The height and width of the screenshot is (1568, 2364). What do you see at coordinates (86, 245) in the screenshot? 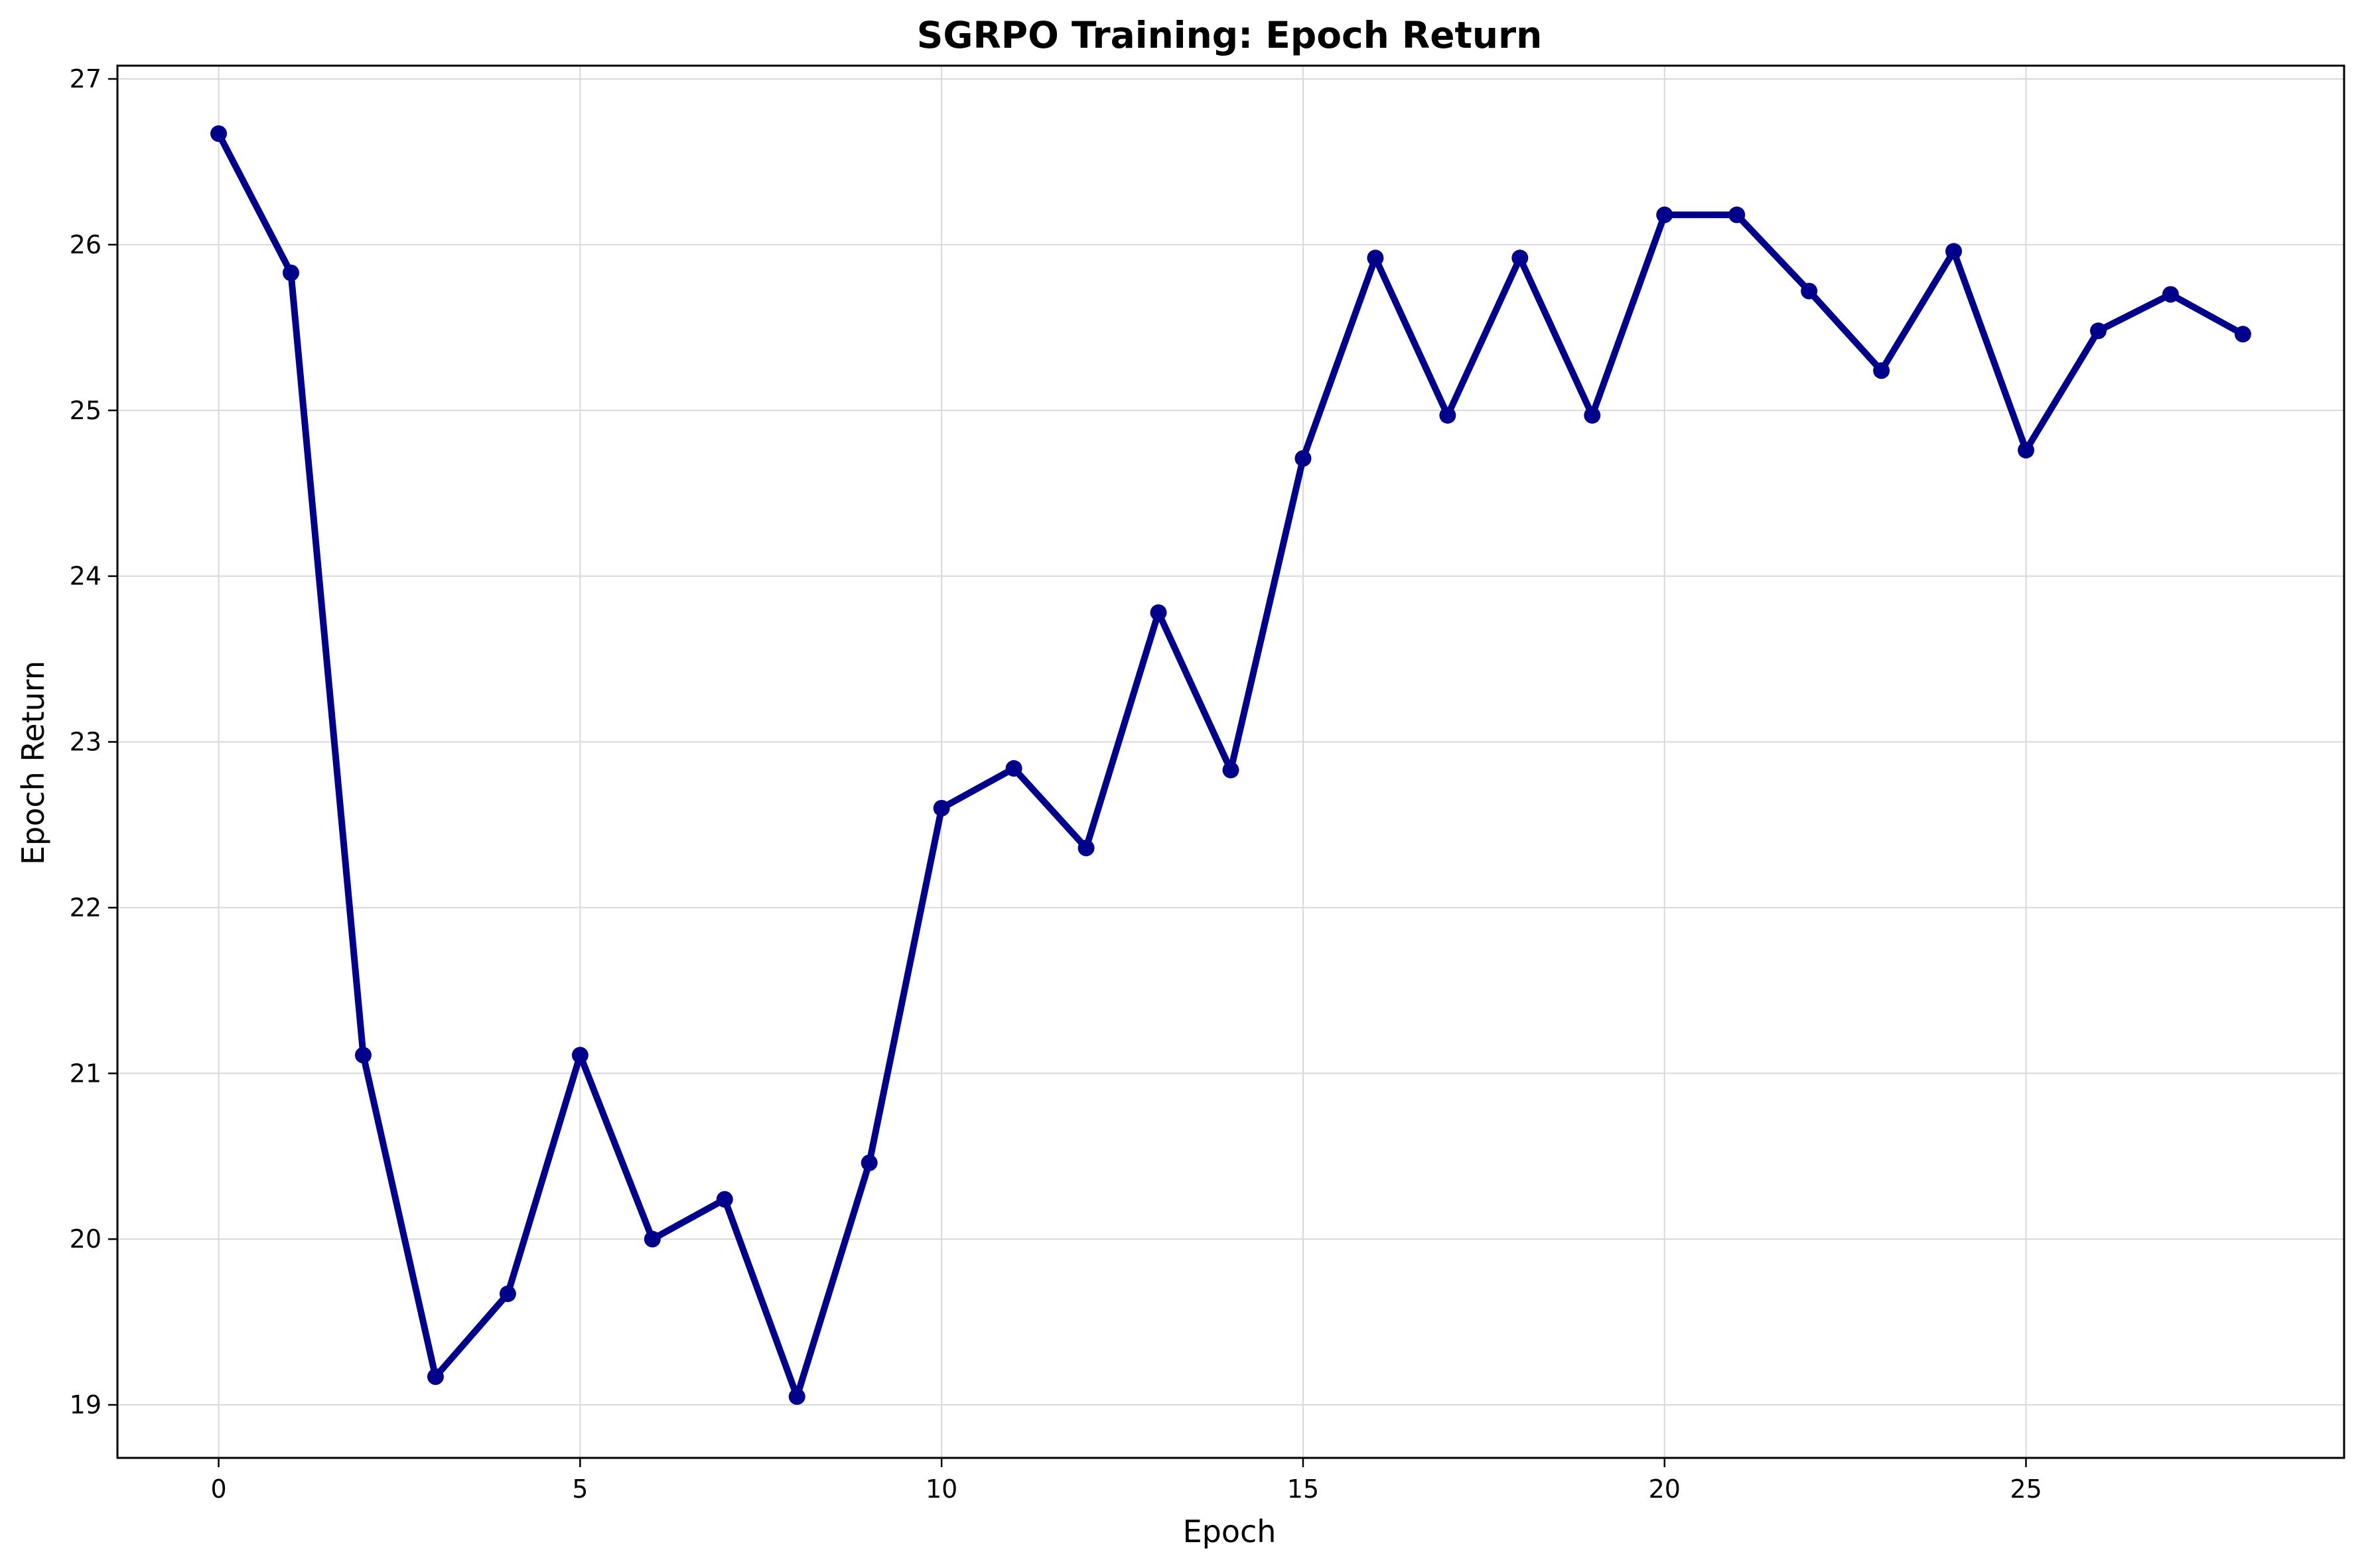
I see `y-tick-label: 26` at bounding box center [86, 245].